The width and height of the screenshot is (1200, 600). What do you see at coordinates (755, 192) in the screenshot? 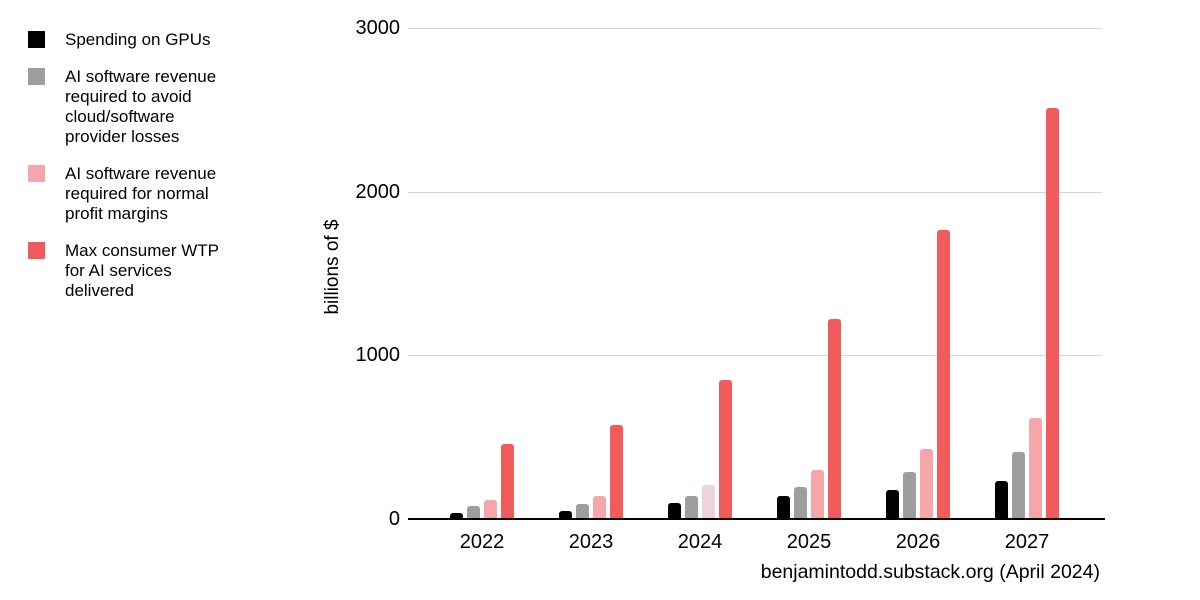
I see `gridline-2000` at bounding box center [755, 192].